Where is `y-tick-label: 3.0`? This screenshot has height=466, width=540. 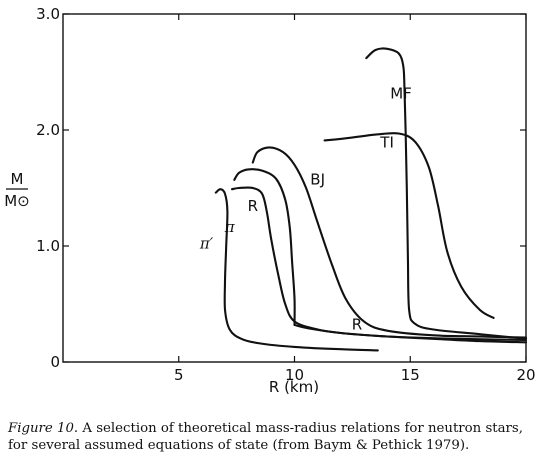 y-tick-label: 3.0 is located at coordinates (48, 14).